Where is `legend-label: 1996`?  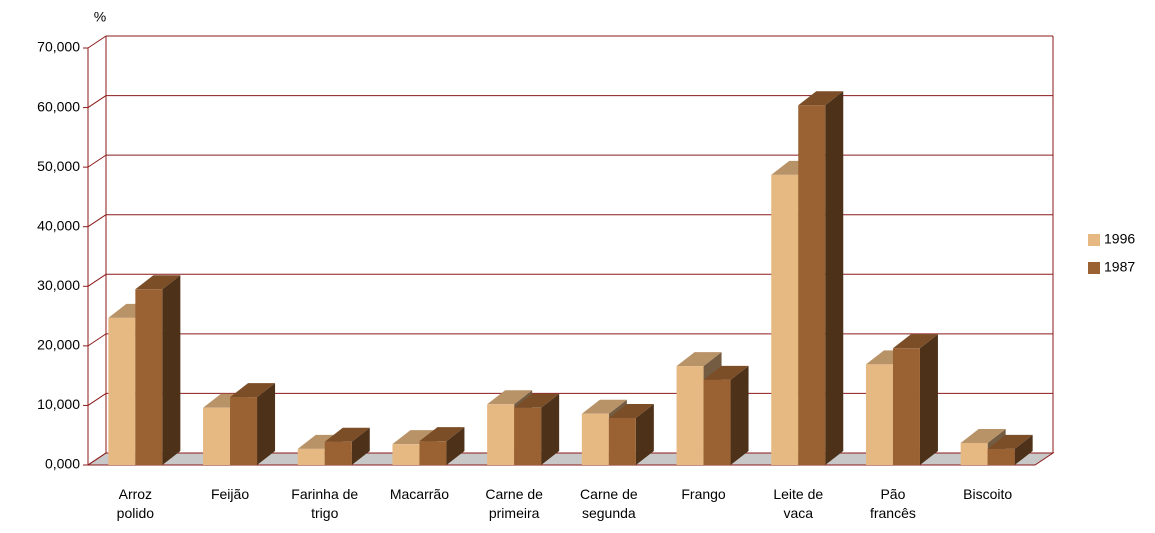
legend-label: 1996 is located at coordinates (1119, 239).